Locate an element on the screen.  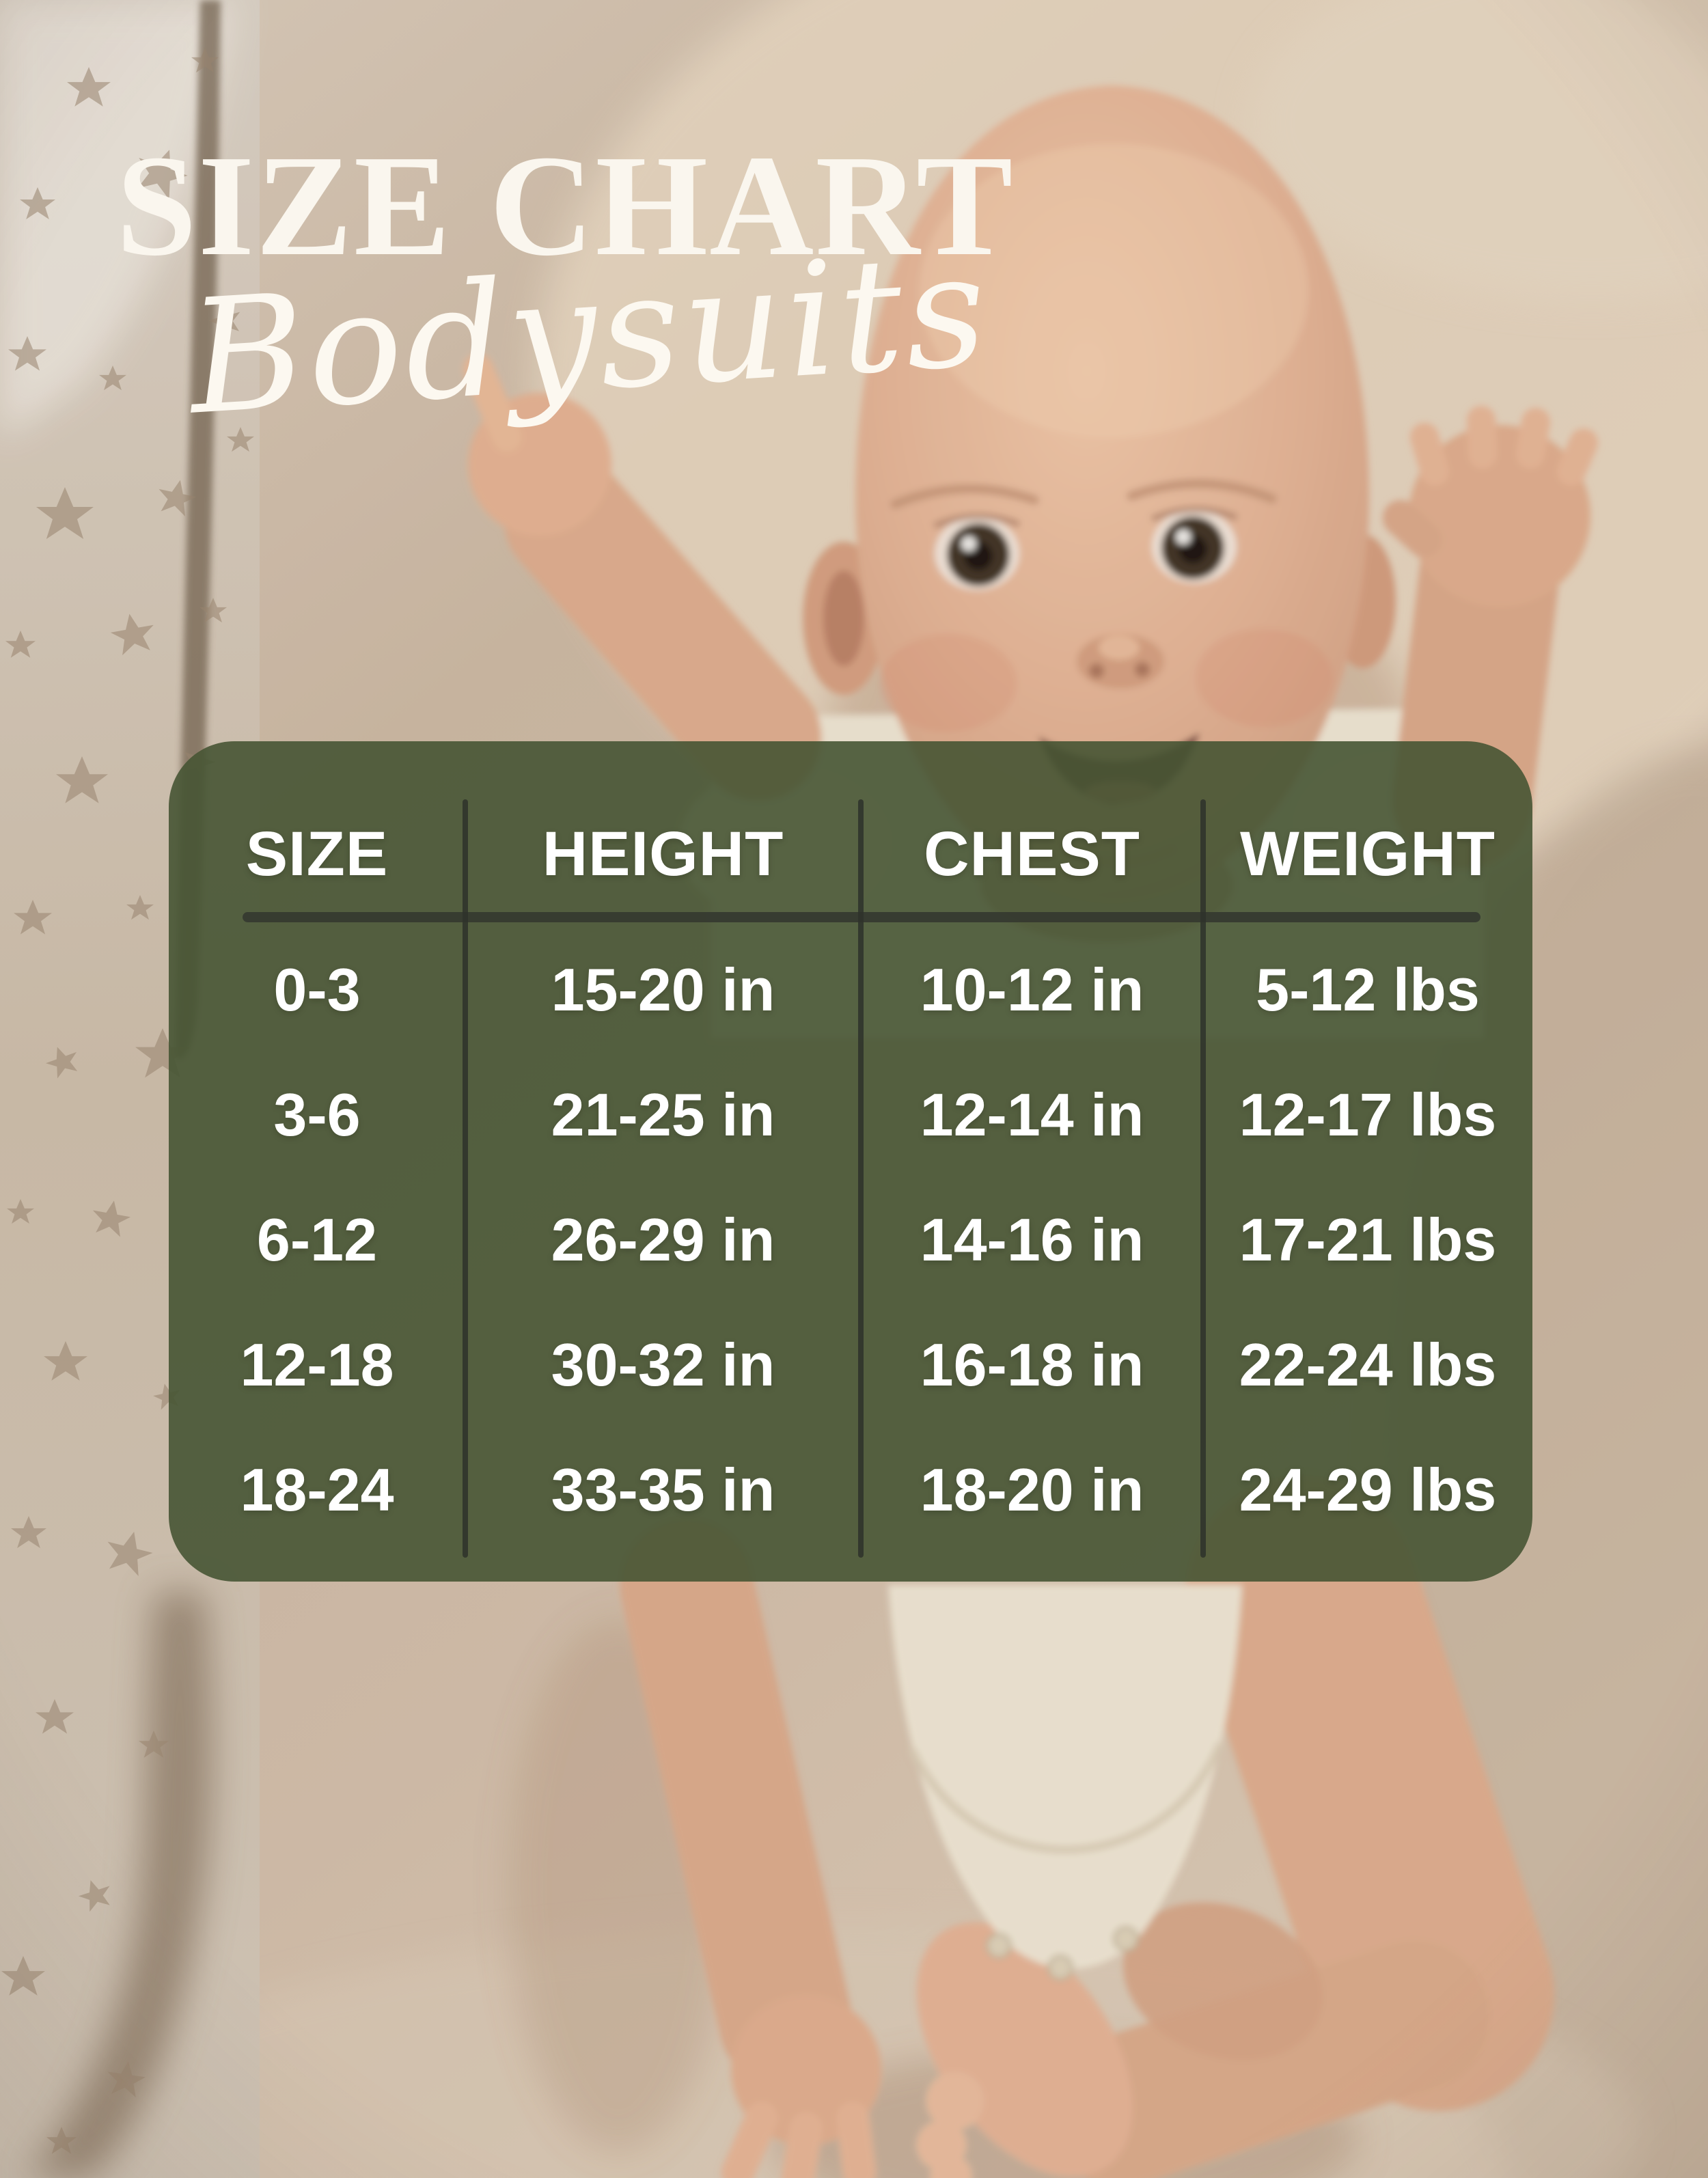
cell-row0-size: 0-3 is located at coordinates (317, 989).